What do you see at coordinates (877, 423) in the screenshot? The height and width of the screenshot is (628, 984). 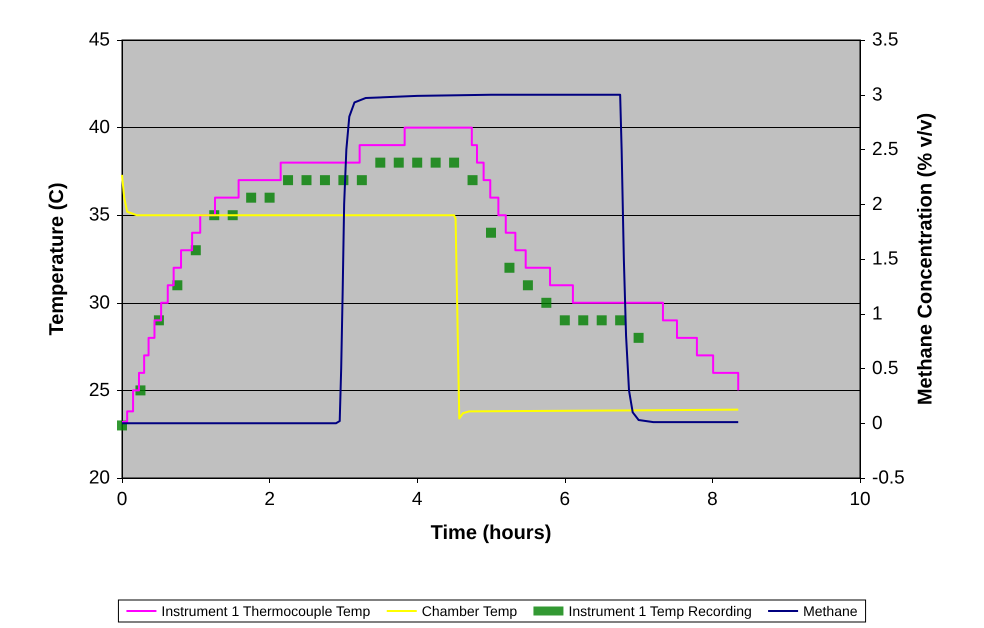 I see `y2-tick-label: 0` at bounding box center [877, 423].